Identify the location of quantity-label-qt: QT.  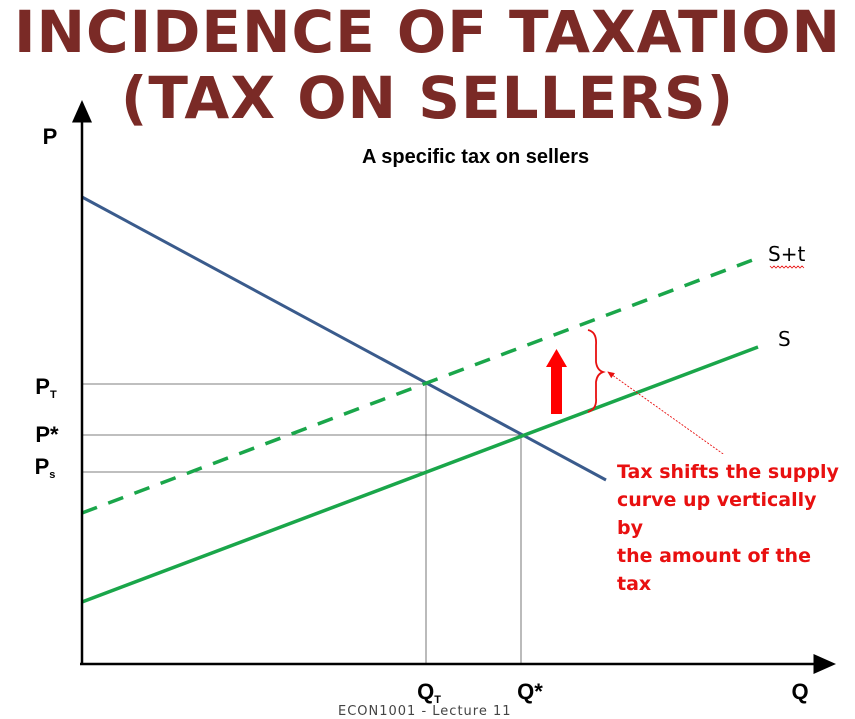
(429, 692).